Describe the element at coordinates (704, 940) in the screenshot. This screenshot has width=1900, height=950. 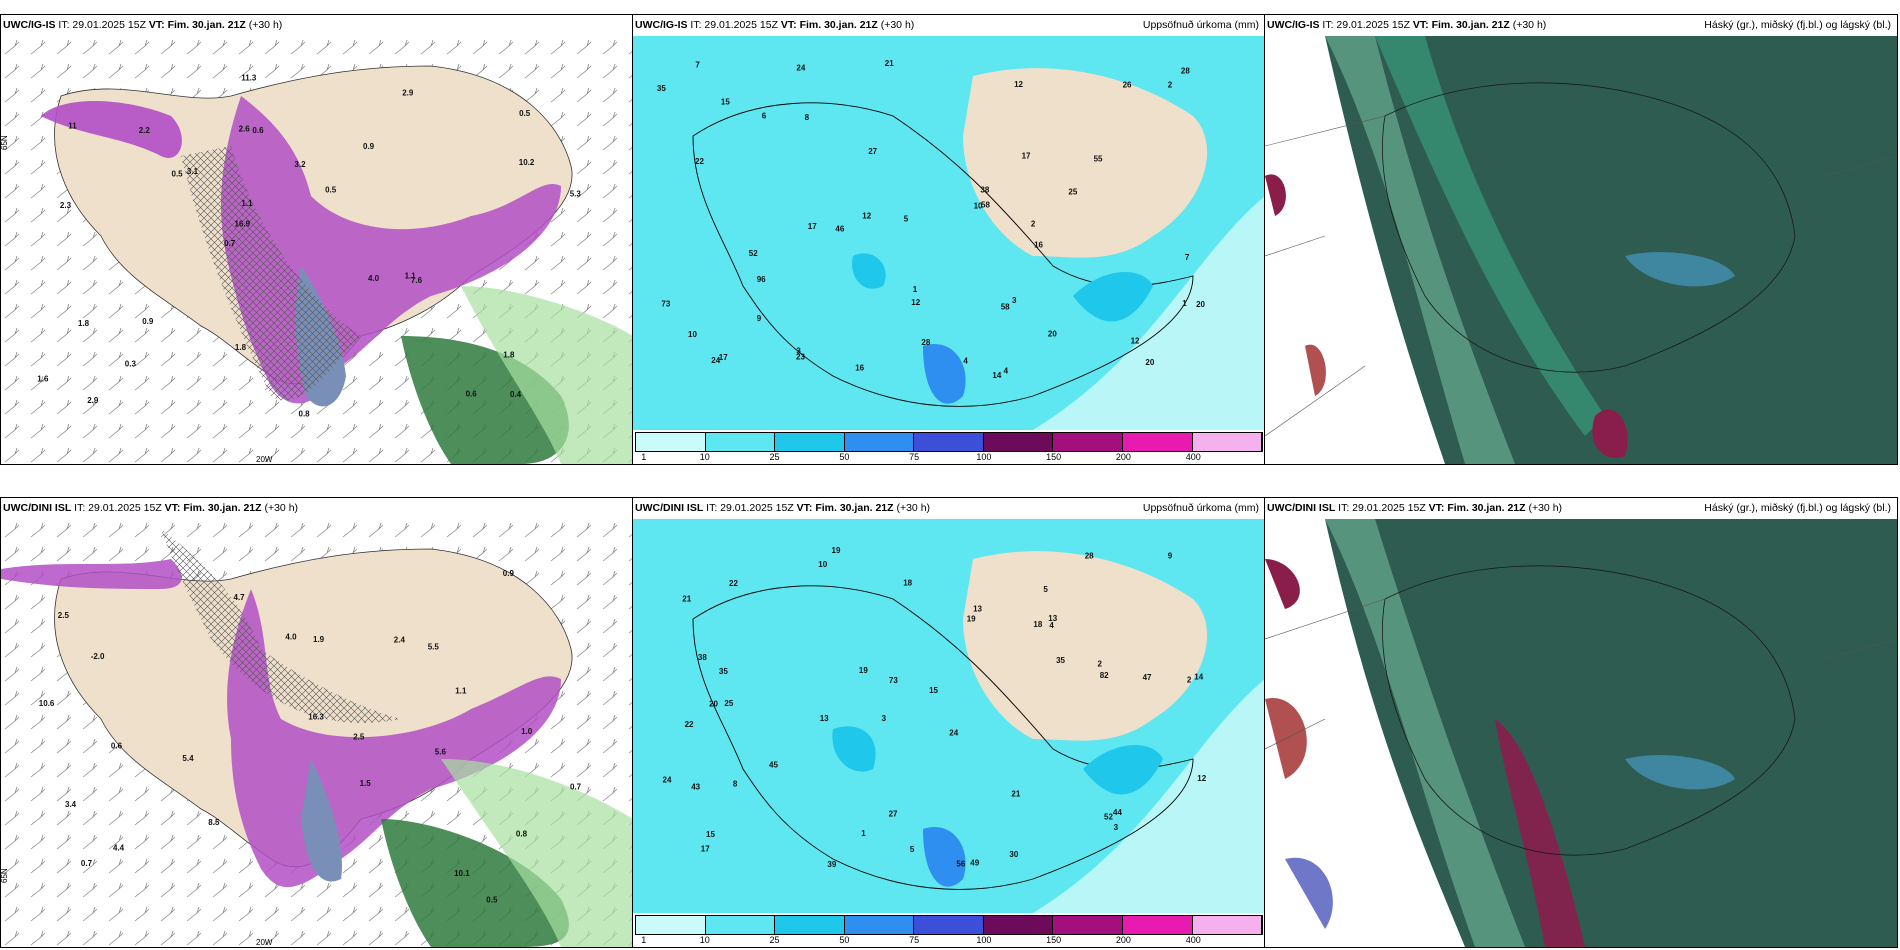
I see `color-bar-tick-label: 10` at that location.